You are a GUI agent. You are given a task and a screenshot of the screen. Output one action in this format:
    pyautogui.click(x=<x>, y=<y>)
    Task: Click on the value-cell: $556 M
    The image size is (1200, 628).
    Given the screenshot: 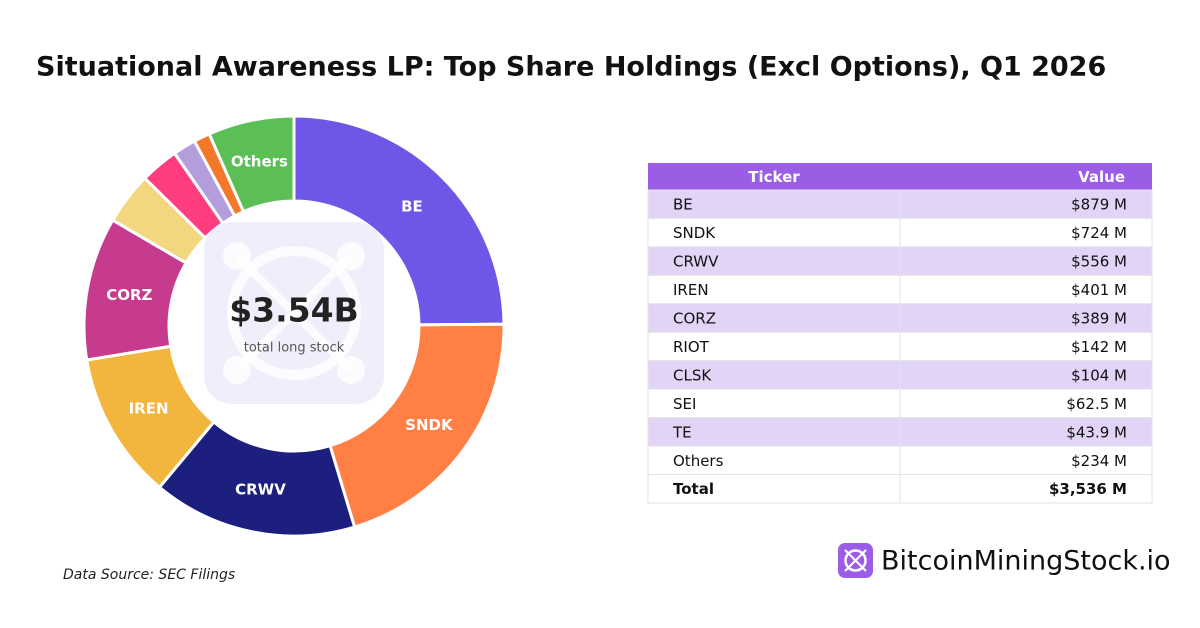 What is the action you would take?
    pyautogui.click(x=1099, y=262)
    